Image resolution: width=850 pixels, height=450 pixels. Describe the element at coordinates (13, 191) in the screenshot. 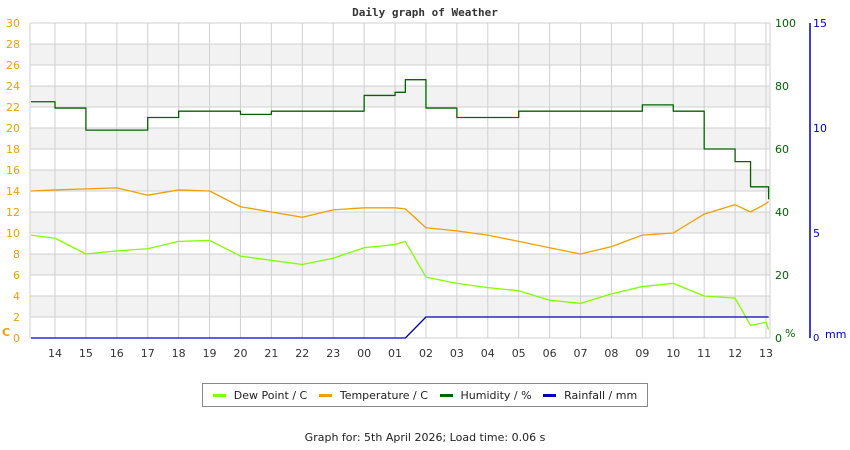

I see `y-left-tick-label: 14` at that location.